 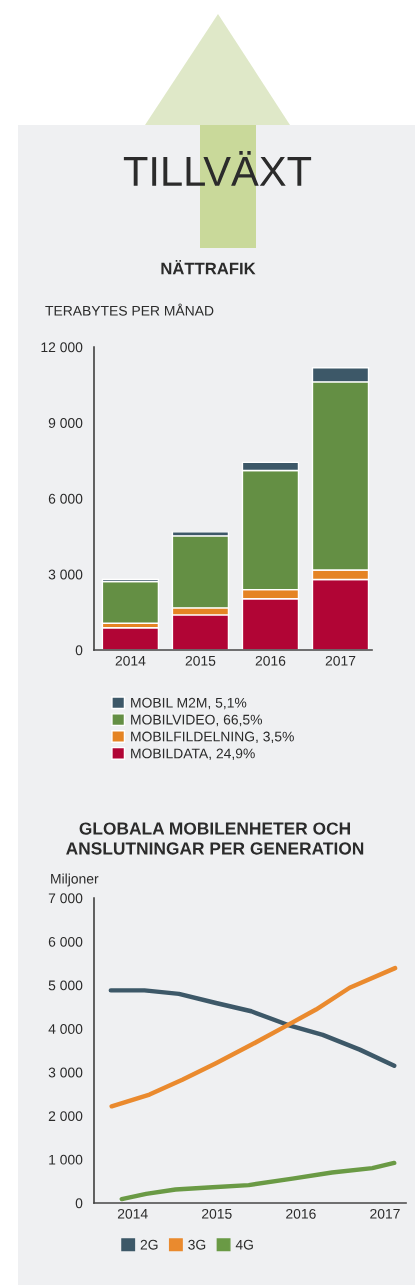 What do you see at coordinates (65, 423) in the screenshot?
I see `y-tick-label: 9 000` at bounding box center [65, 423].